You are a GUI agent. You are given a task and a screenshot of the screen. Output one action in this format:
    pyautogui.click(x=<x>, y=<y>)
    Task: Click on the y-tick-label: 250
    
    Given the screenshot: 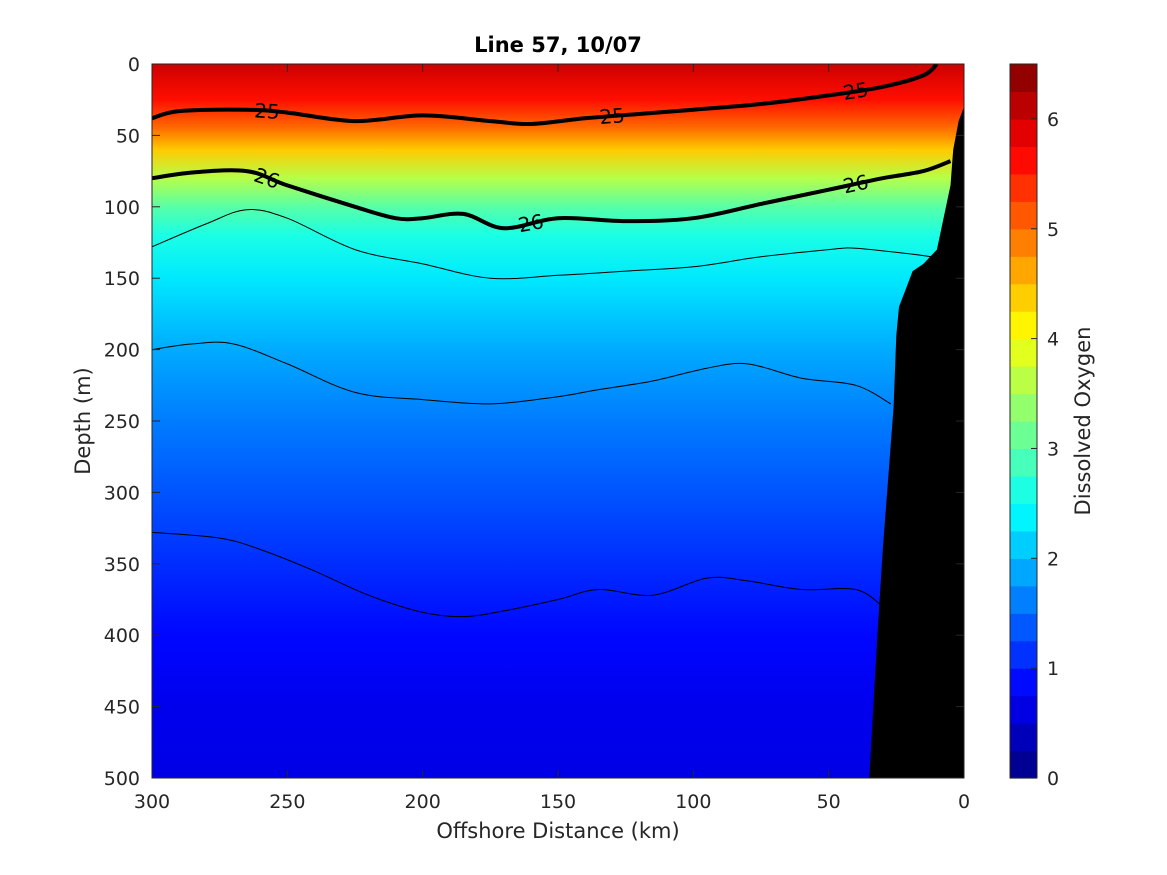 What is the action you would take?
    pyautogui.click(x=122, y=422)
    